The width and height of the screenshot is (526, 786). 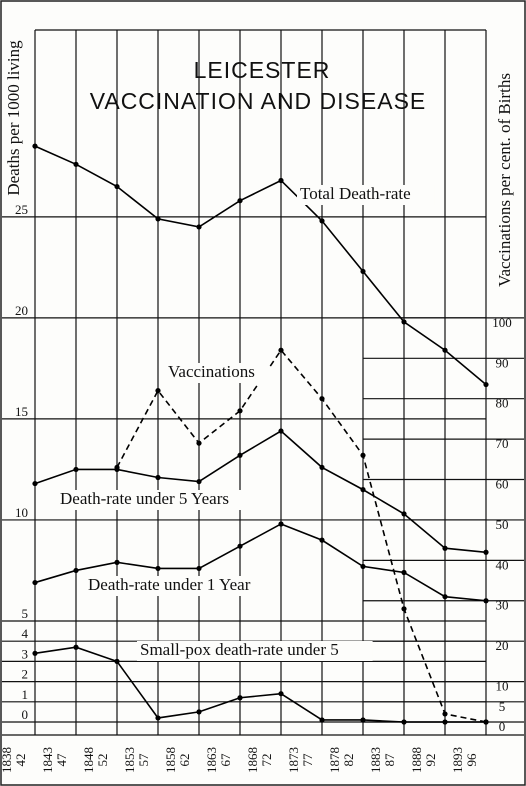 I want to click on series-label: Death-rate under 5 Years, so click(x=144, y=498).